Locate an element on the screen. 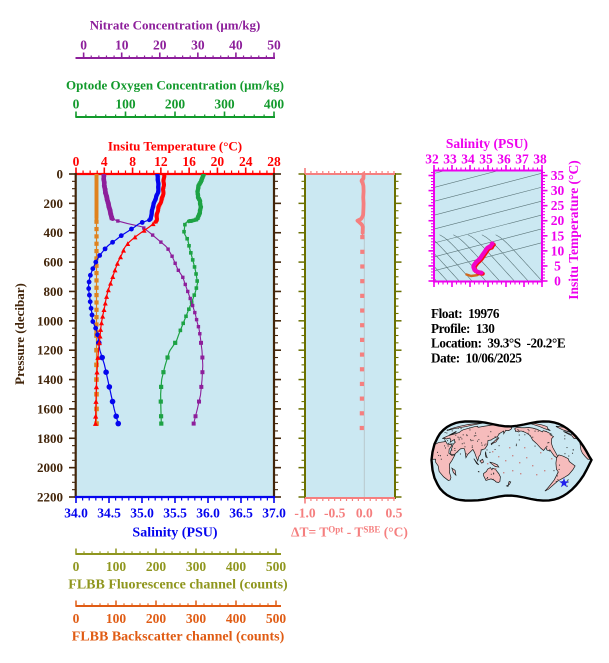  svg-text: 32 is located at coordinates (432, 159).